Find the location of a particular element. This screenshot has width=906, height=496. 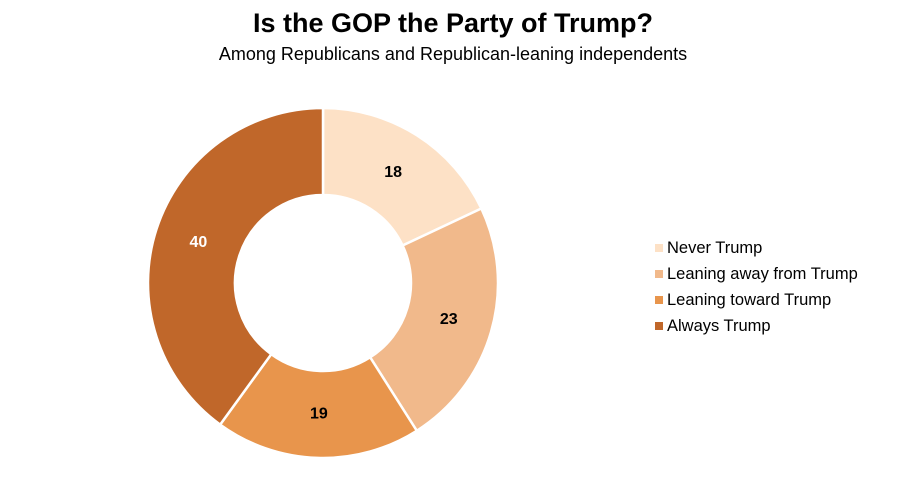

legend-item: Leaning away from Trump is located at coordinates (756, 274).